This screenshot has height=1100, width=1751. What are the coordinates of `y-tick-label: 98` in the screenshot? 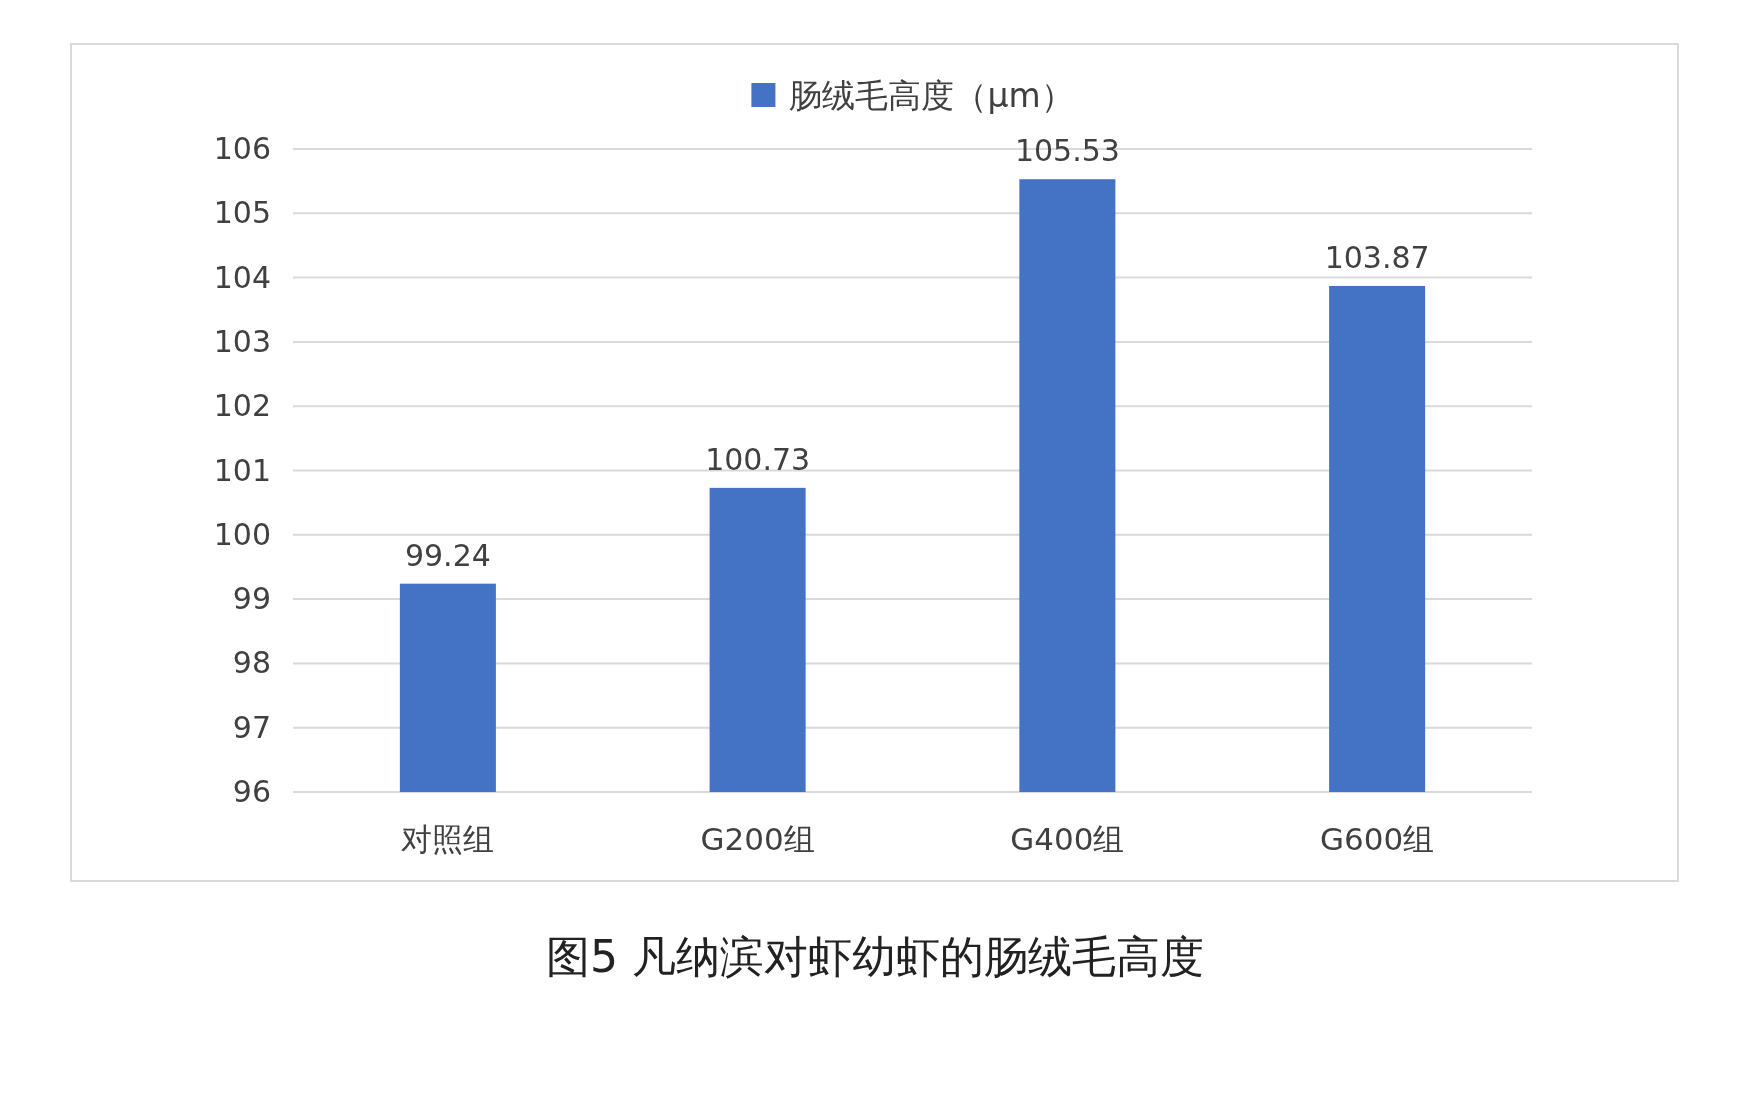 It's located at (251, 663).